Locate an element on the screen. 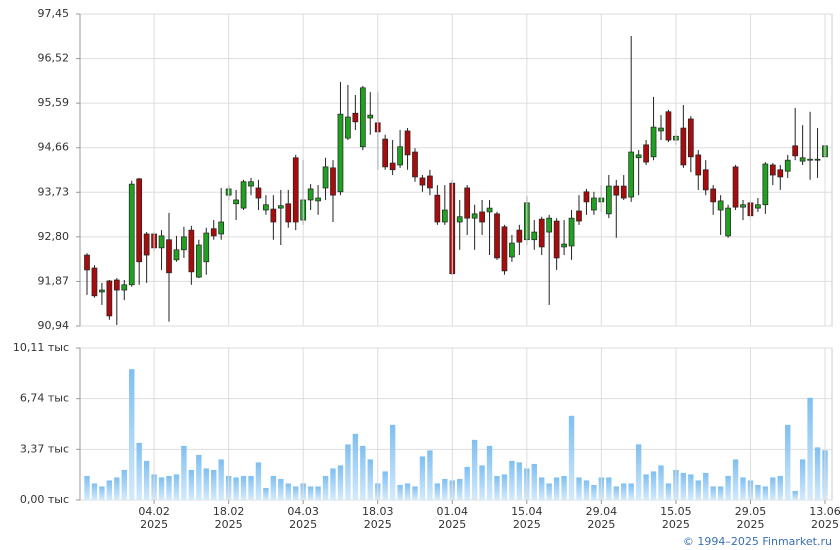 The height and width of the screenshot is (550, 840). y-tick-label: 3,37 тыс is located at coordinates (44, 448).